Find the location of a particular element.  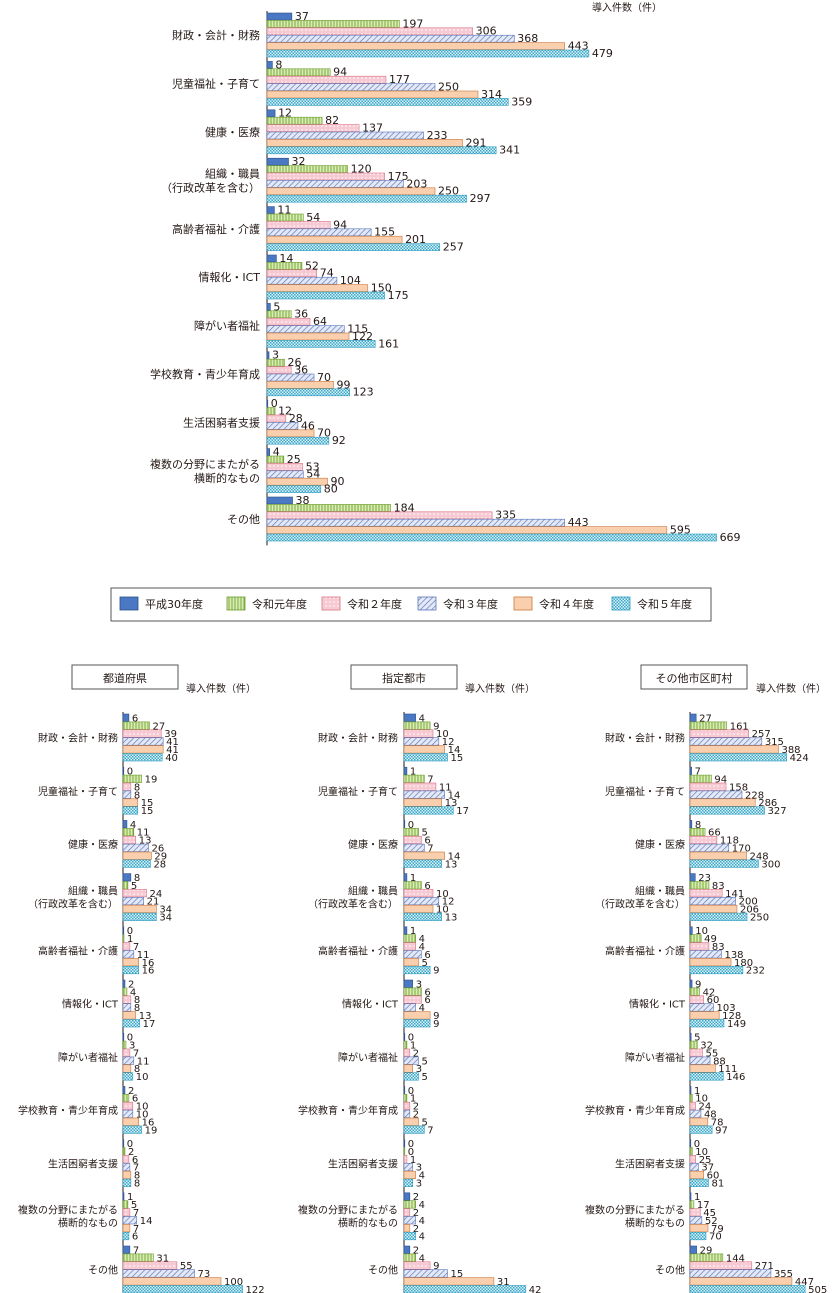

category-label: 情報化・ICT is located at coordinates (657, 1004).